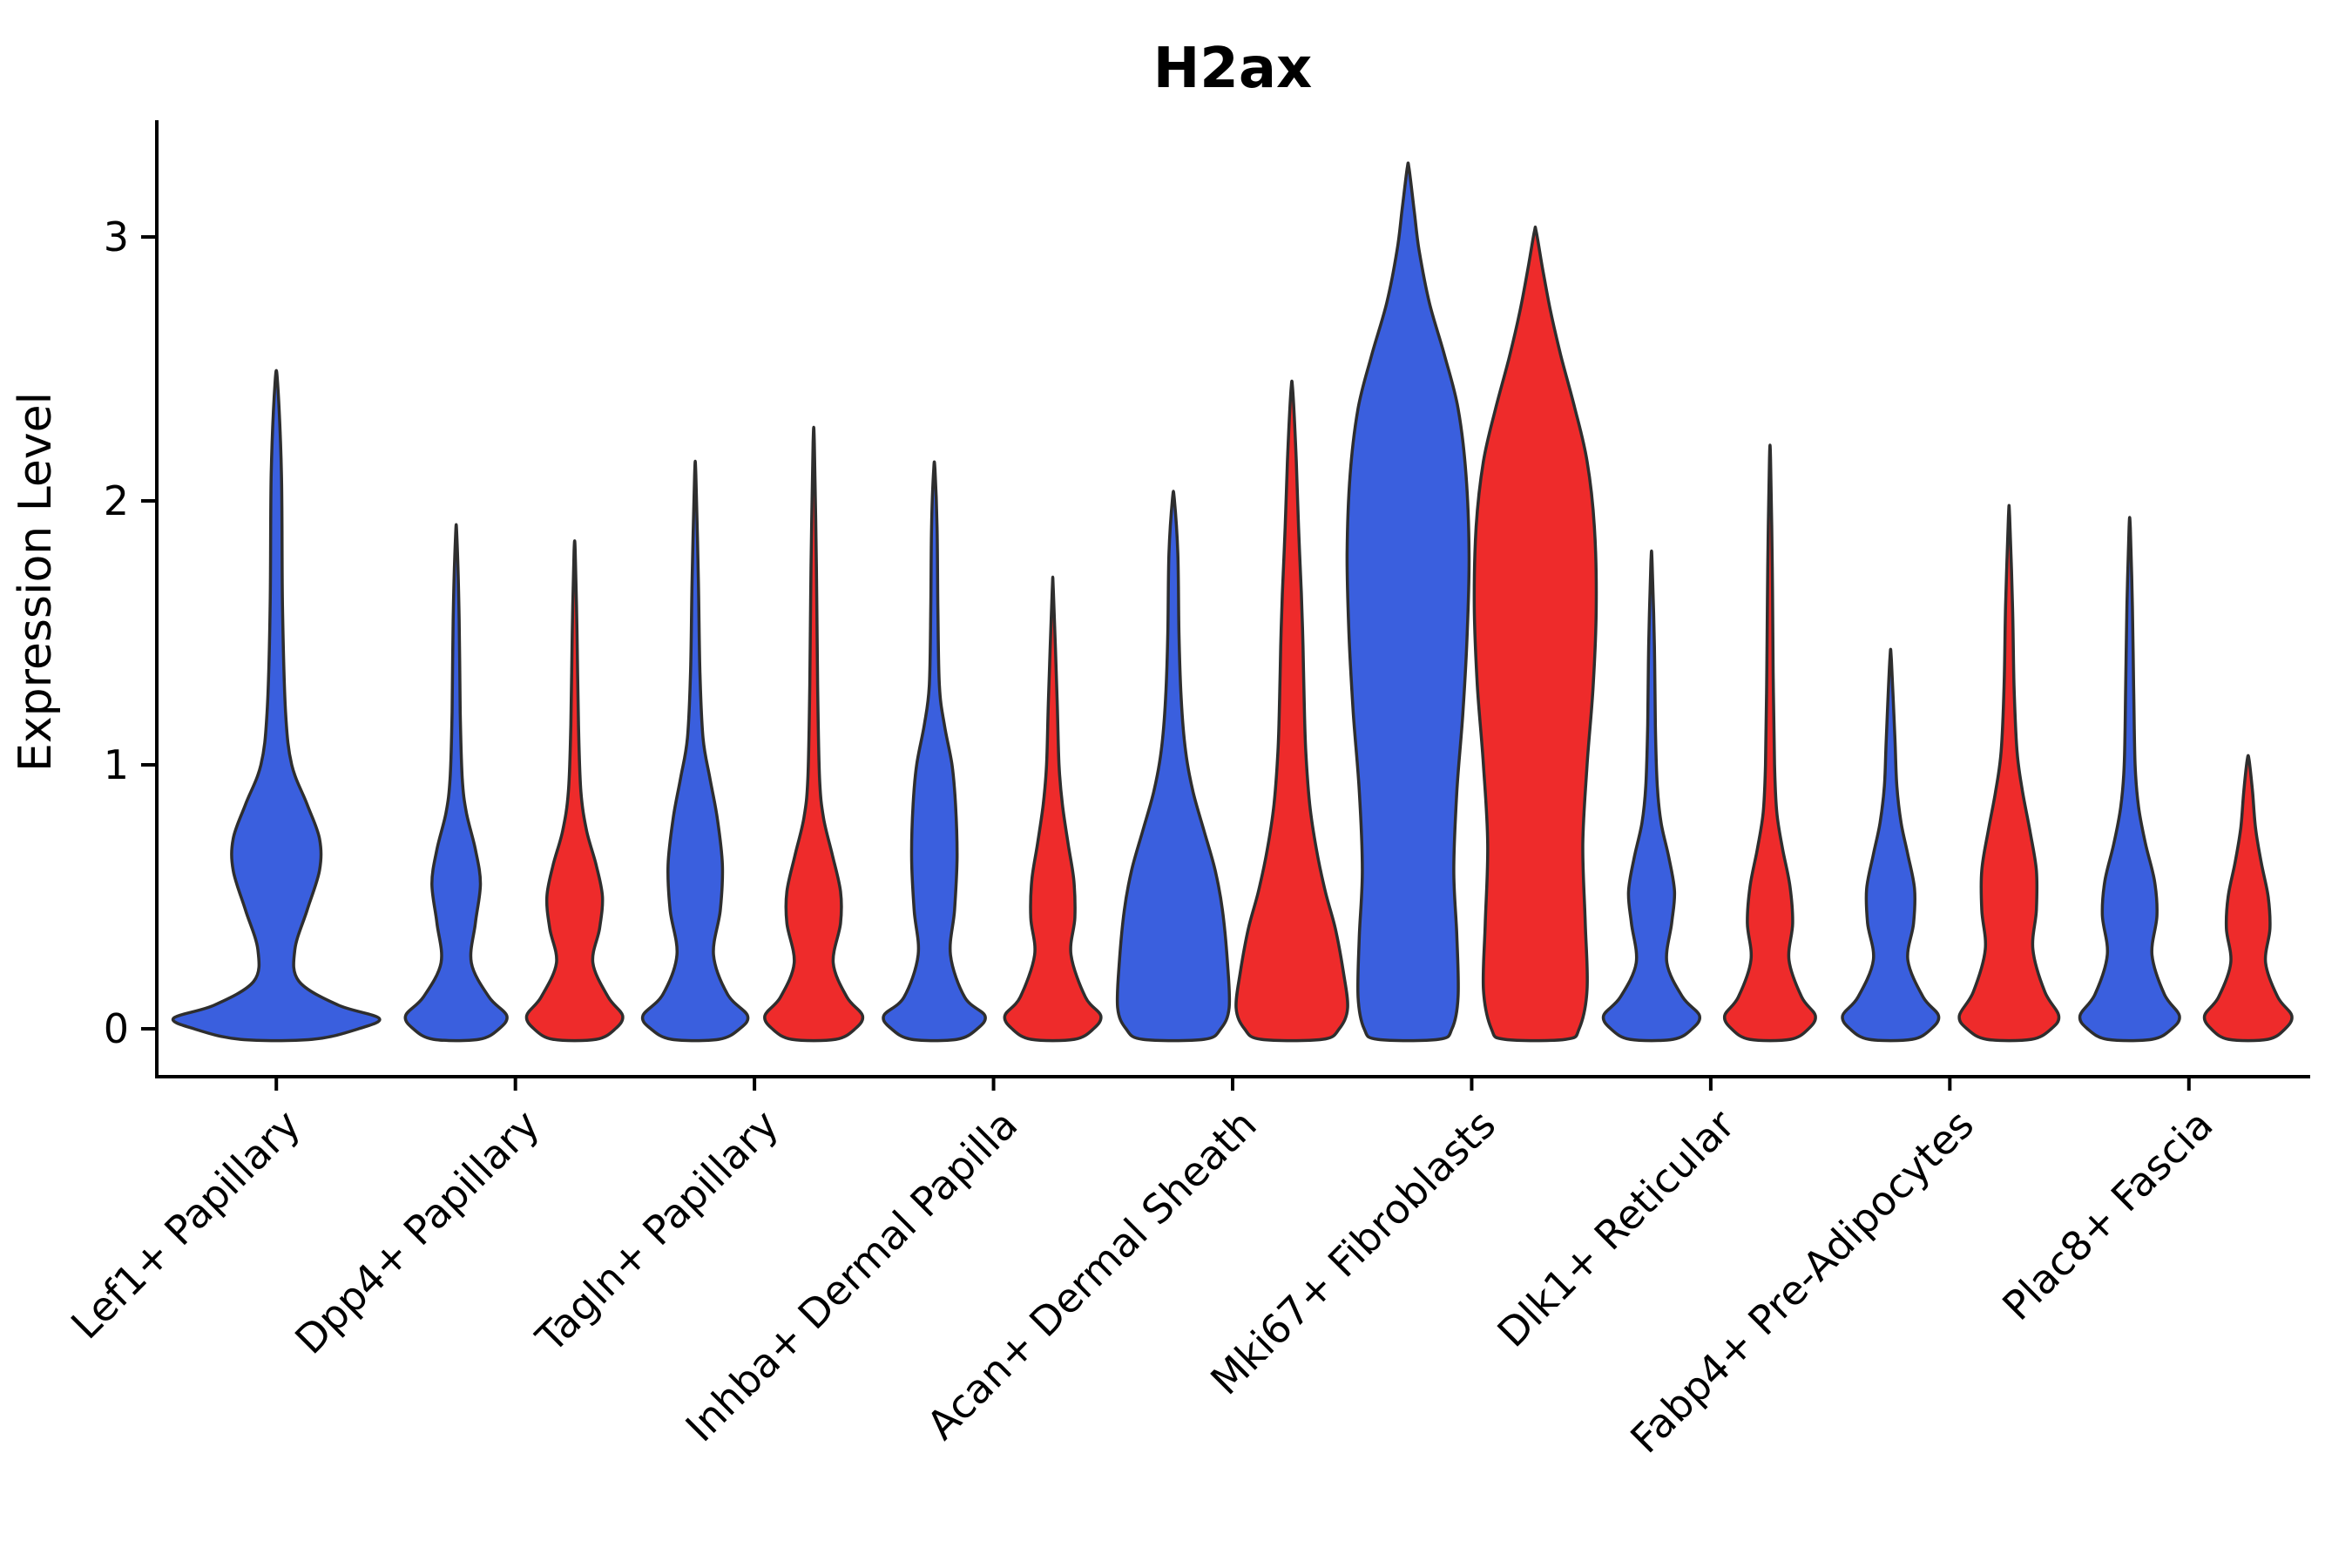  What do you see at coordinates (2129, 780) in the screenshot?
I see `violin-plac8-group1` at bounding box center [2129, 780].